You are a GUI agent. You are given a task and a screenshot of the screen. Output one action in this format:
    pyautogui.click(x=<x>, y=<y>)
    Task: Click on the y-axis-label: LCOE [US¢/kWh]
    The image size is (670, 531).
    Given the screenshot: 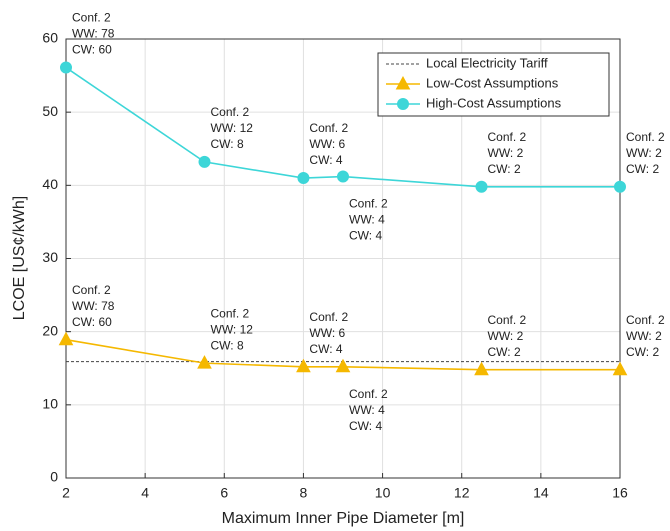 What is the action you would take?
    pyautogui.click(x=19, y=258)
    